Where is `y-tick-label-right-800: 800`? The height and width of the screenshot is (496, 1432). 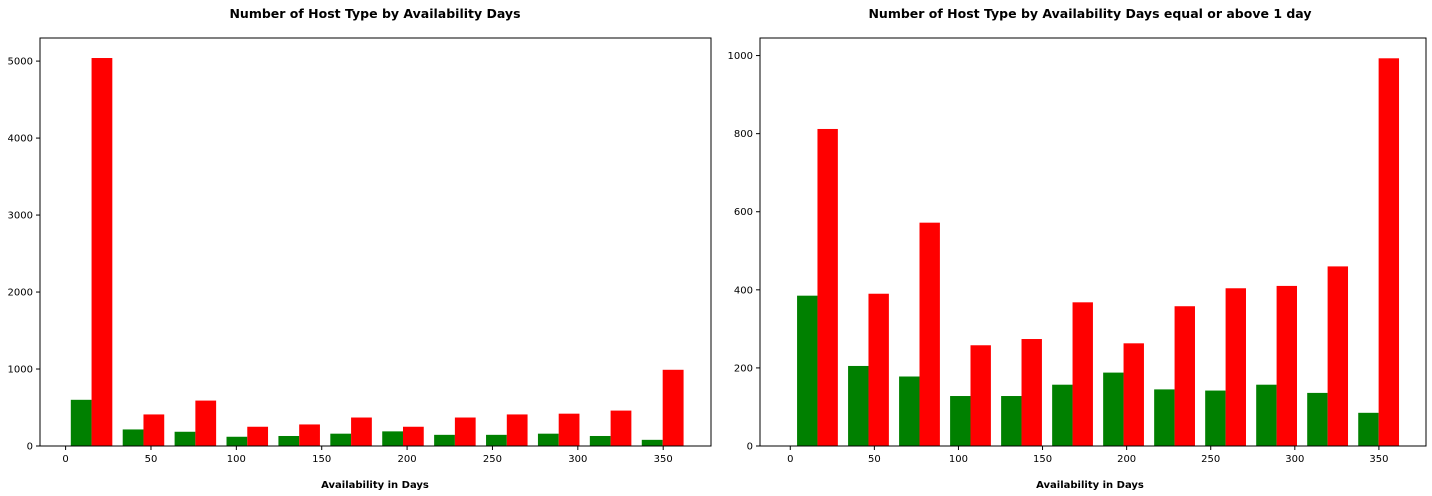 y-tick-label-right-800: 800 is located at coordinates (743, 134).